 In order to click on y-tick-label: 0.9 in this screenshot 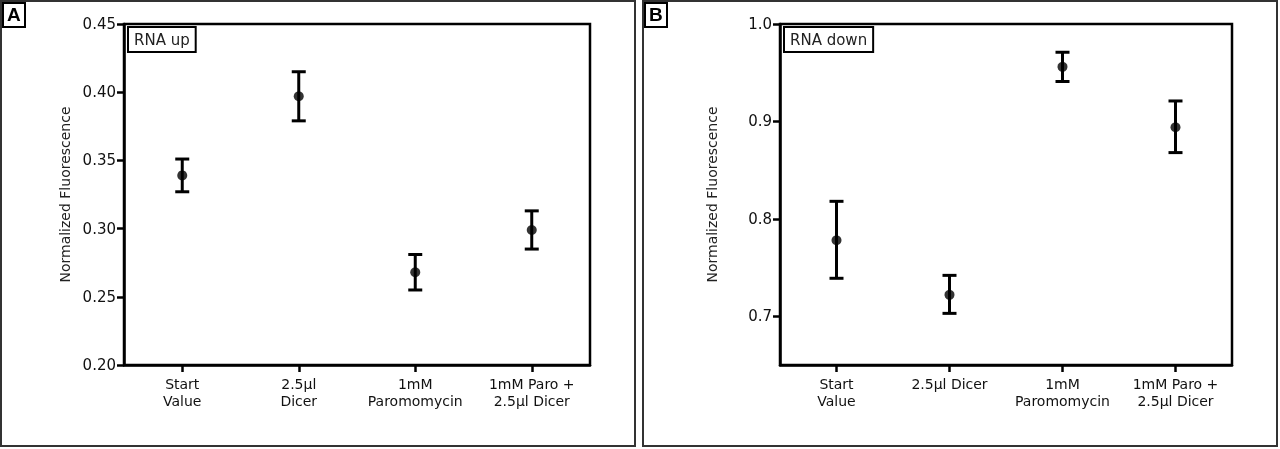, I will do `click(760, 121)`.